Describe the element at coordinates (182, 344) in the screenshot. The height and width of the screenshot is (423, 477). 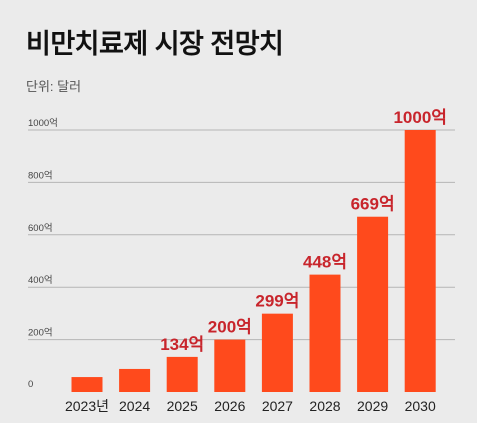
I see `data-label: 134억` at that location.